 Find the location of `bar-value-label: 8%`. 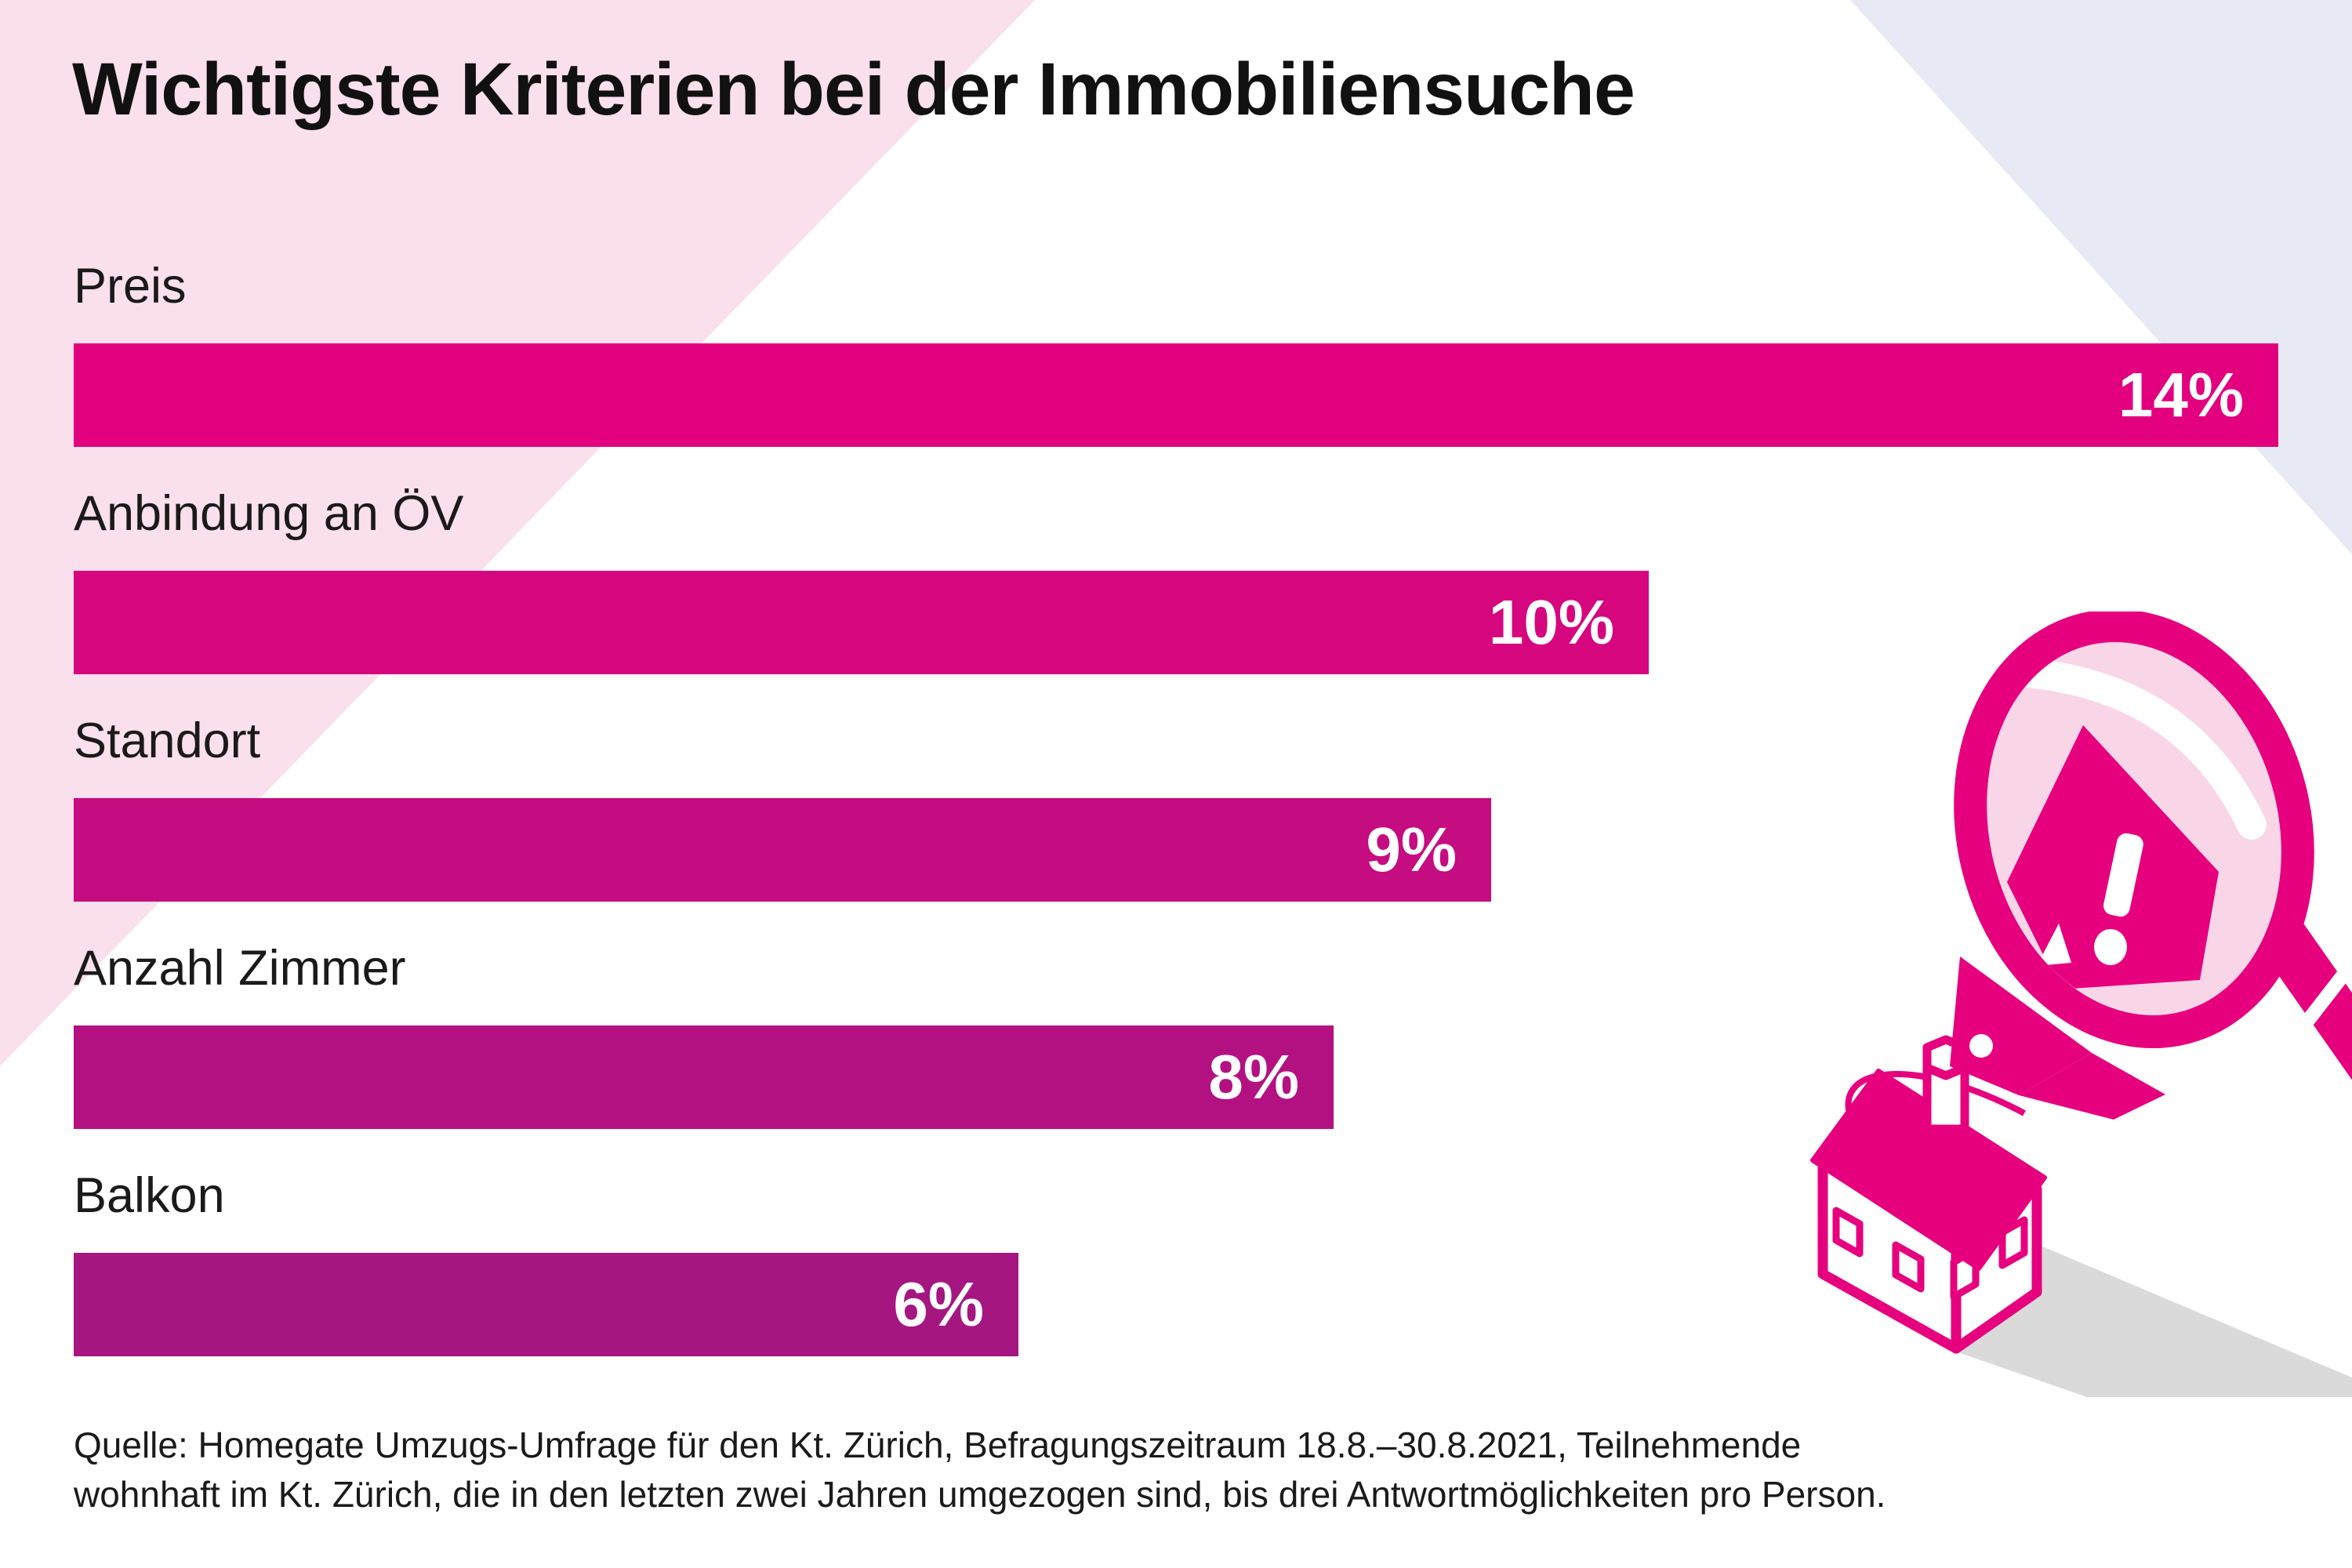

bar-value-label: 8% is located at coordinates (1253, 1077).